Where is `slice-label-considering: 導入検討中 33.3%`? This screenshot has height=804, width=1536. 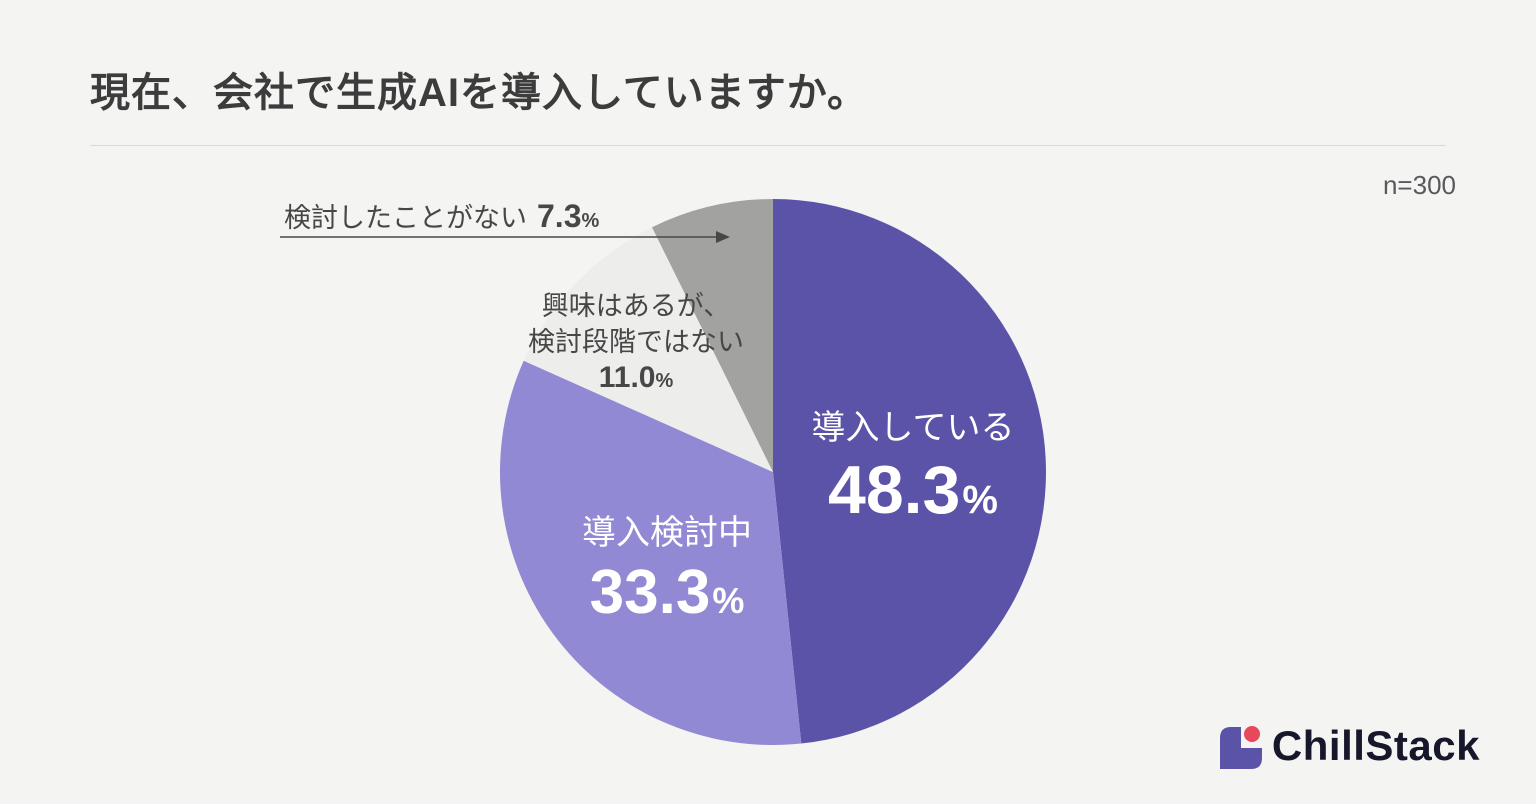 slice-label-considering: 導入検討中 33.3% is located at coordinates (667, 565).